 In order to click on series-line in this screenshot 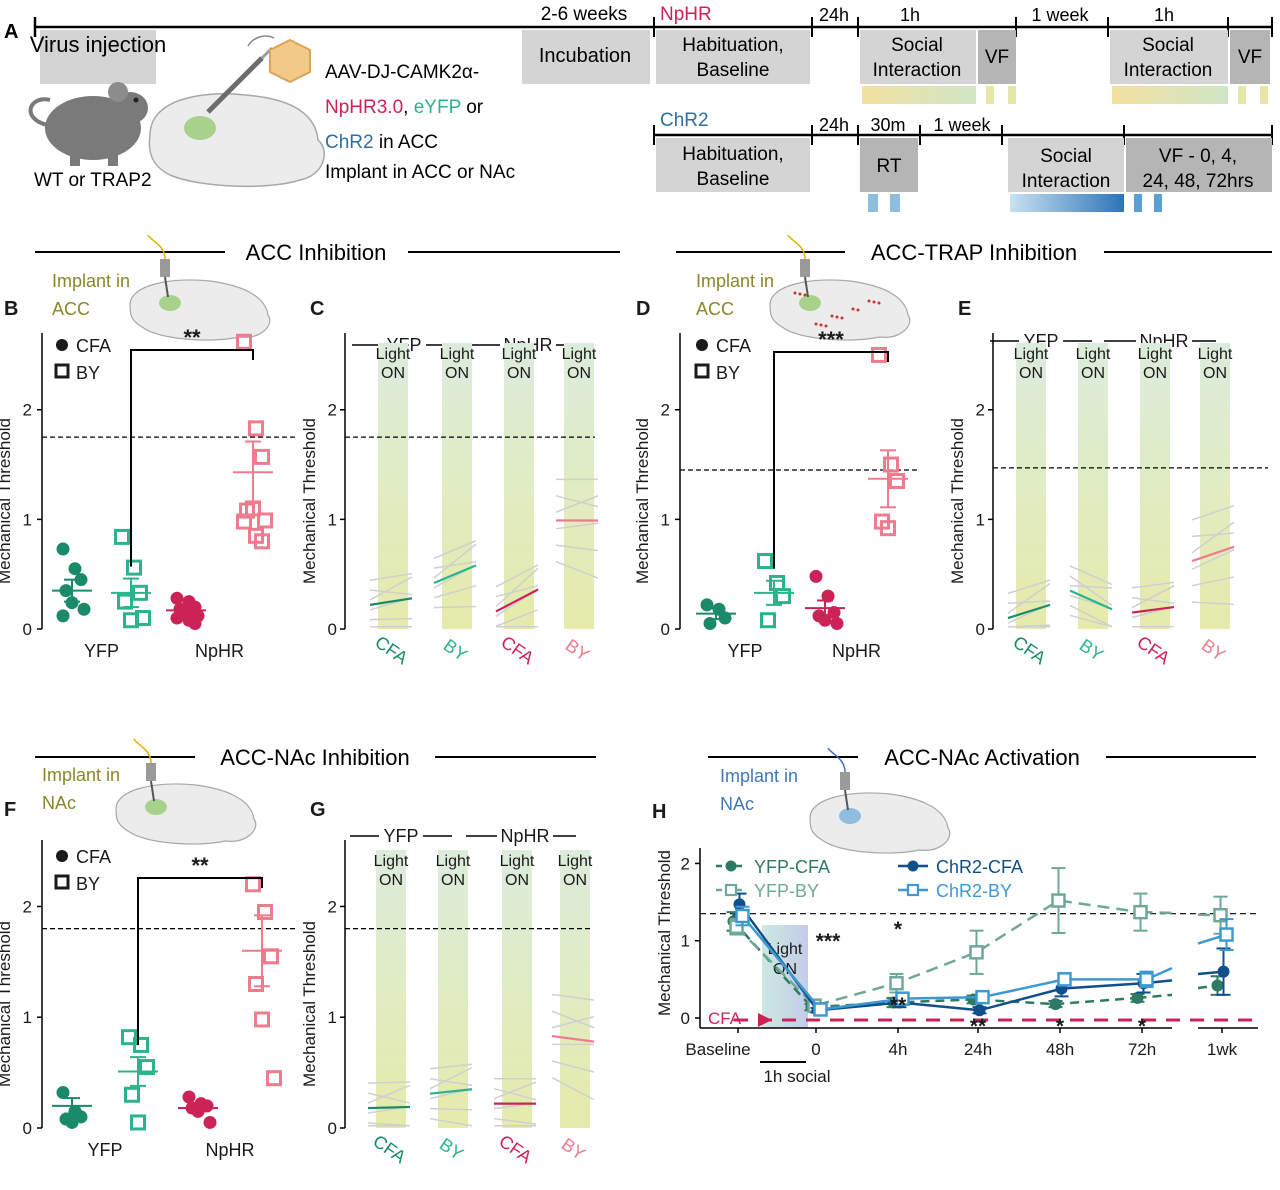, I will do `click(935, 964)`.